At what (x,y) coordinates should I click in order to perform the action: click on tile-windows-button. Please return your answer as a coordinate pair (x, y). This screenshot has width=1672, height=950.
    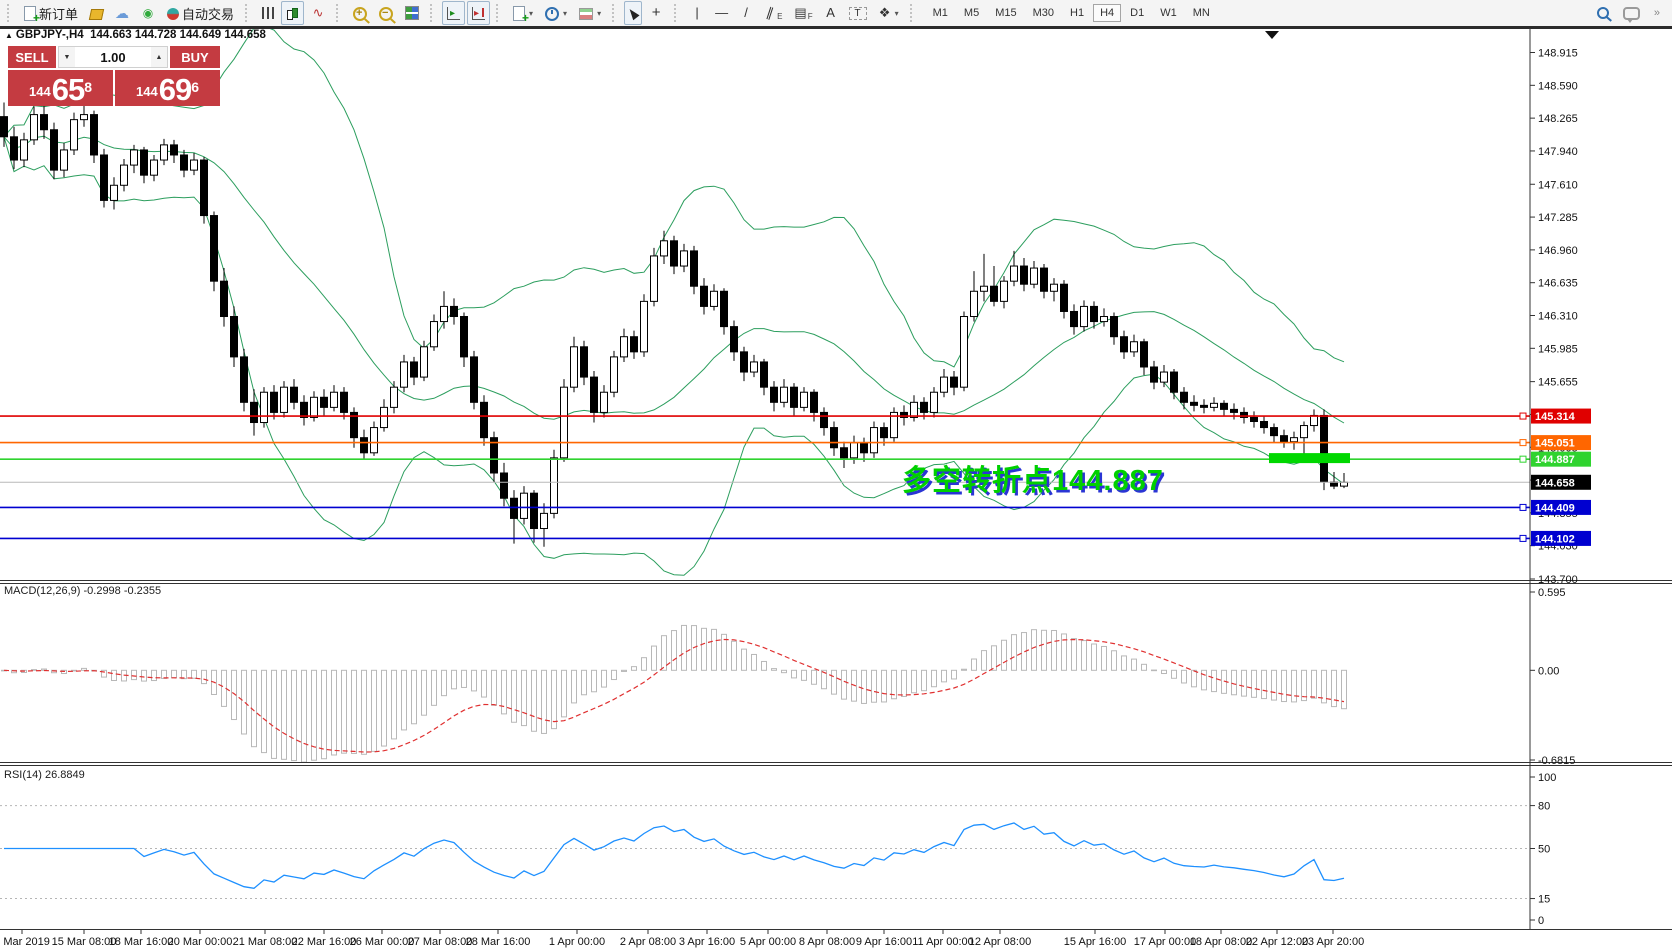
    Looking at the image, I should click on (412, 13).